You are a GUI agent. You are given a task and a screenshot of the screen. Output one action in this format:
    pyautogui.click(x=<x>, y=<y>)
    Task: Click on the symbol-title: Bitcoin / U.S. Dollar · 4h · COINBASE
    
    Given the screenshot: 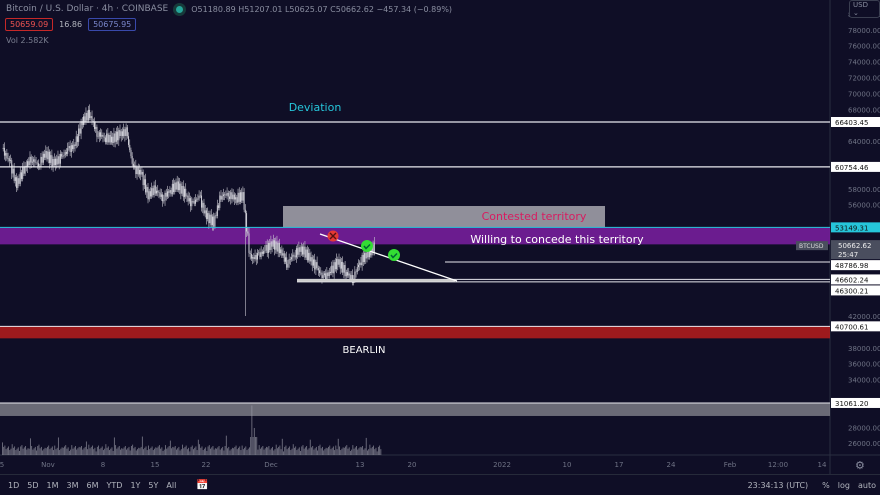 What is the action you would take?
    pyautogui.click(x=87, y=9)
    